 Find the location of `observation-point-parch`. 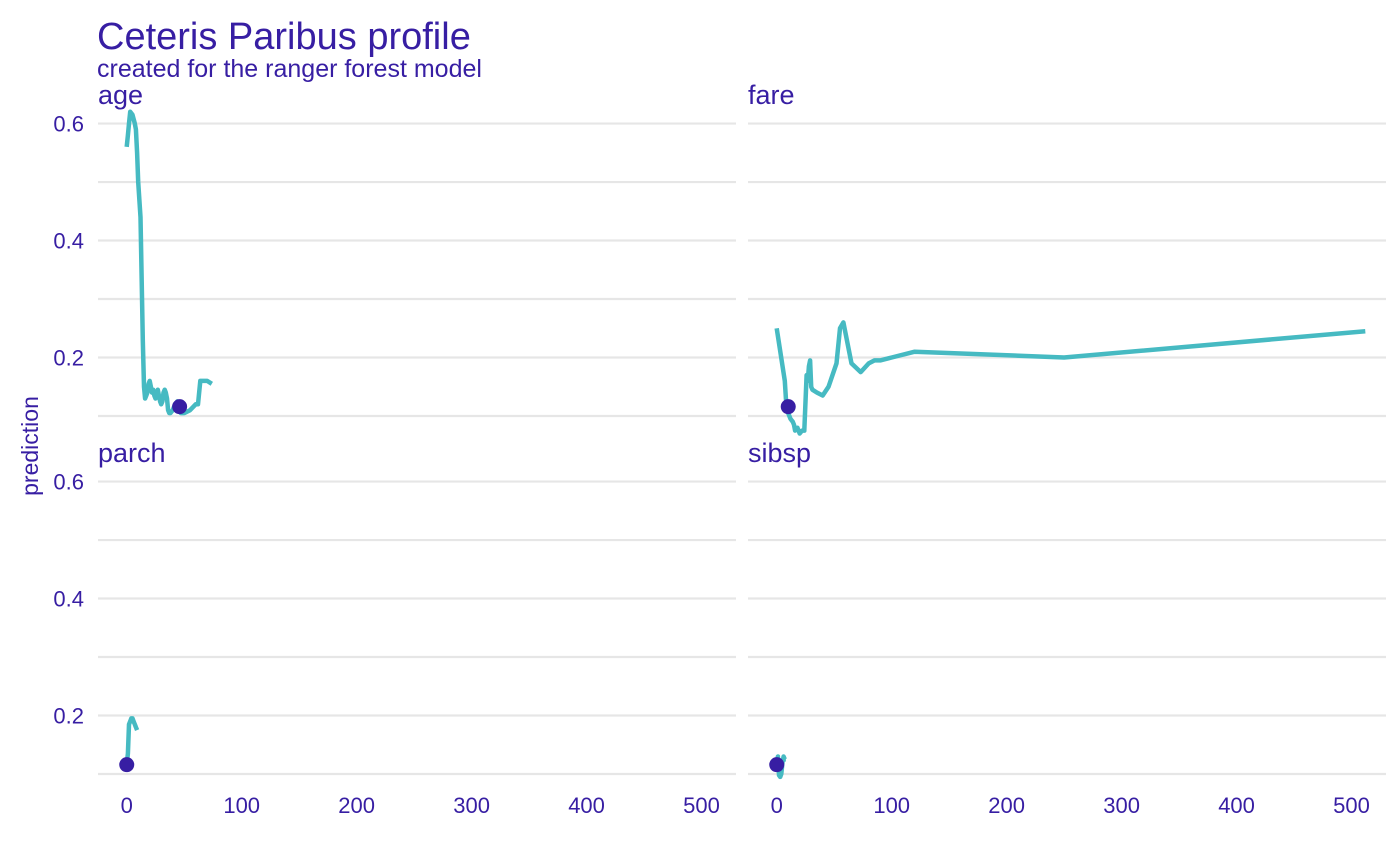

observation-point-parch is located at coordinates (127, 765).